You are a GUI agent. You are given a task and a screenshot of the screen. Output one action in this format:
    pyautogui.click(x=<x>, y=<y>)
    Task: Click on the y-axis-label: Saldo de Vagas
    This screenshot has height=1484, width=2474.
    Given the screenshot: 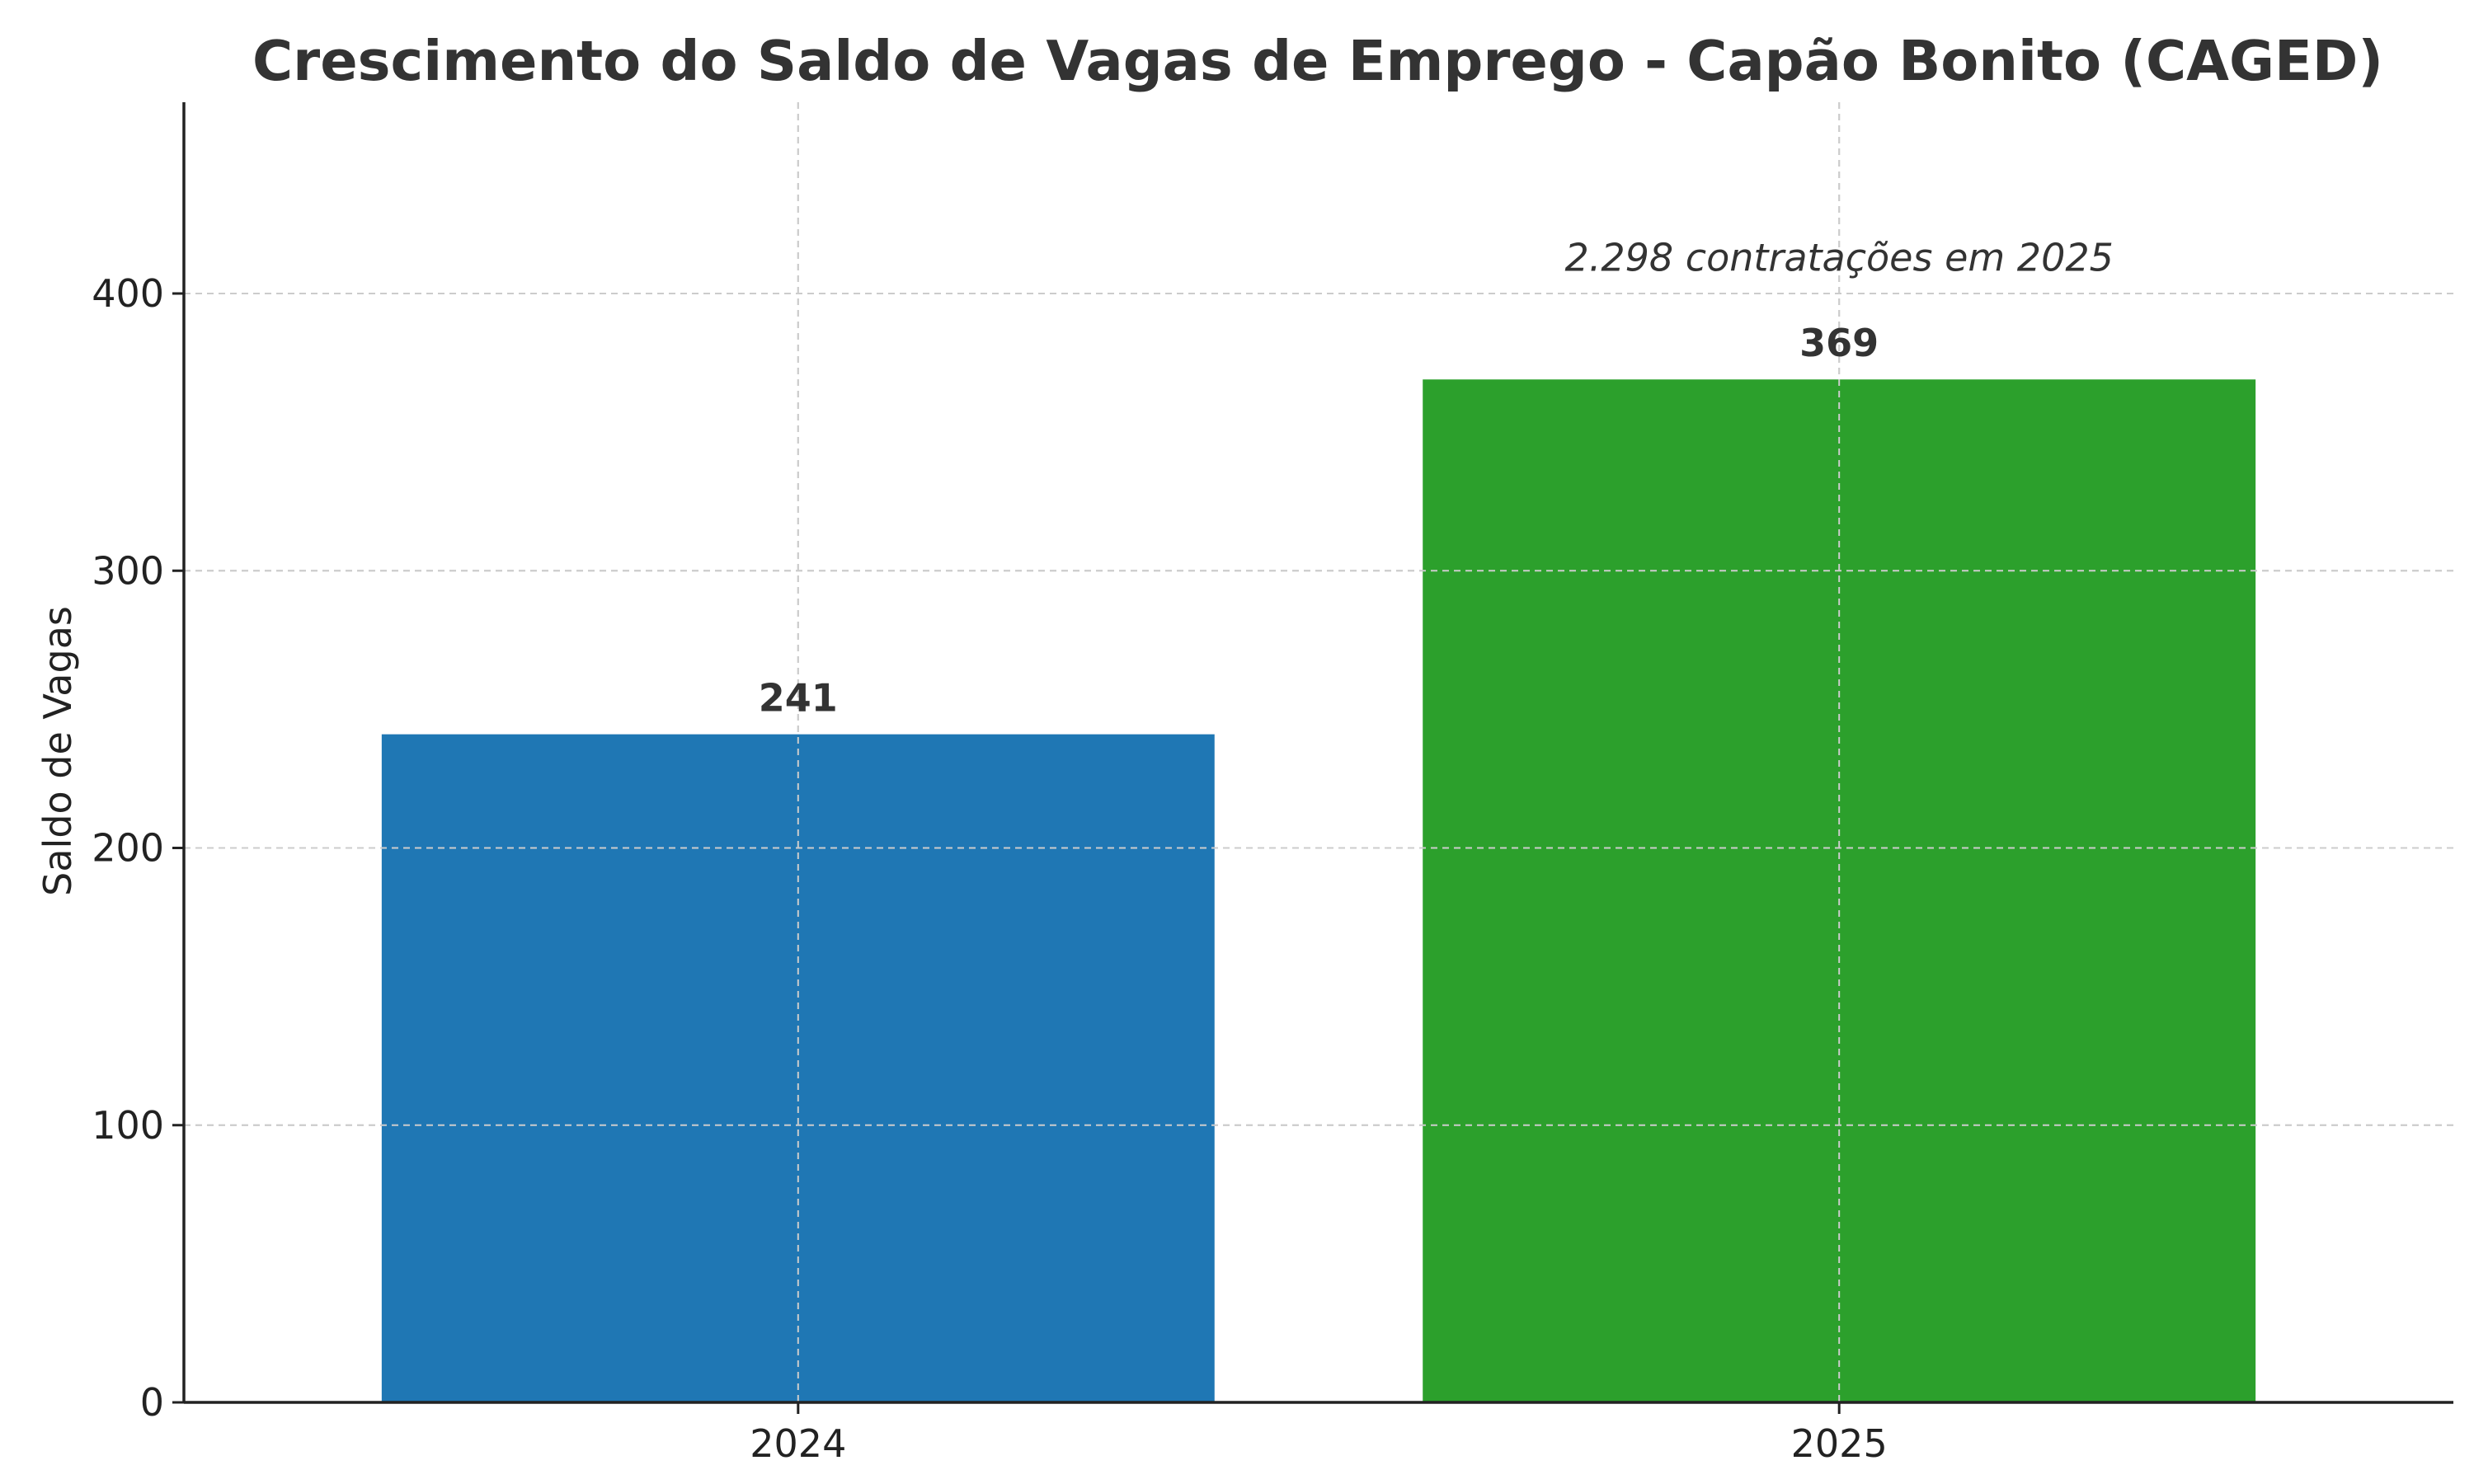 What is the action you would take?
    pyautogui.click(x=57, y=751)
    